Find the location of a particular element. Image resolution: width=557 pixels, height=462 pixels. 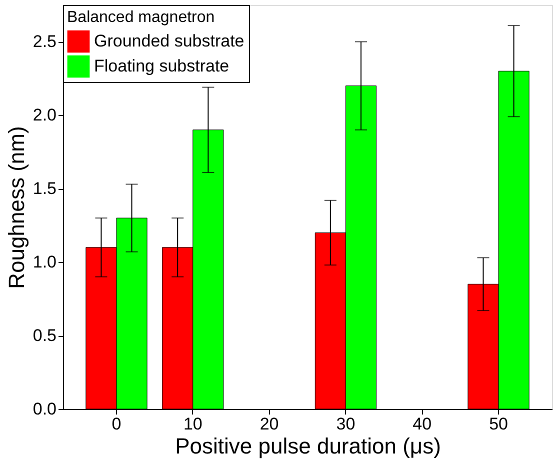

y-tick-label: 2.0 is located at coordinates (44, 115).